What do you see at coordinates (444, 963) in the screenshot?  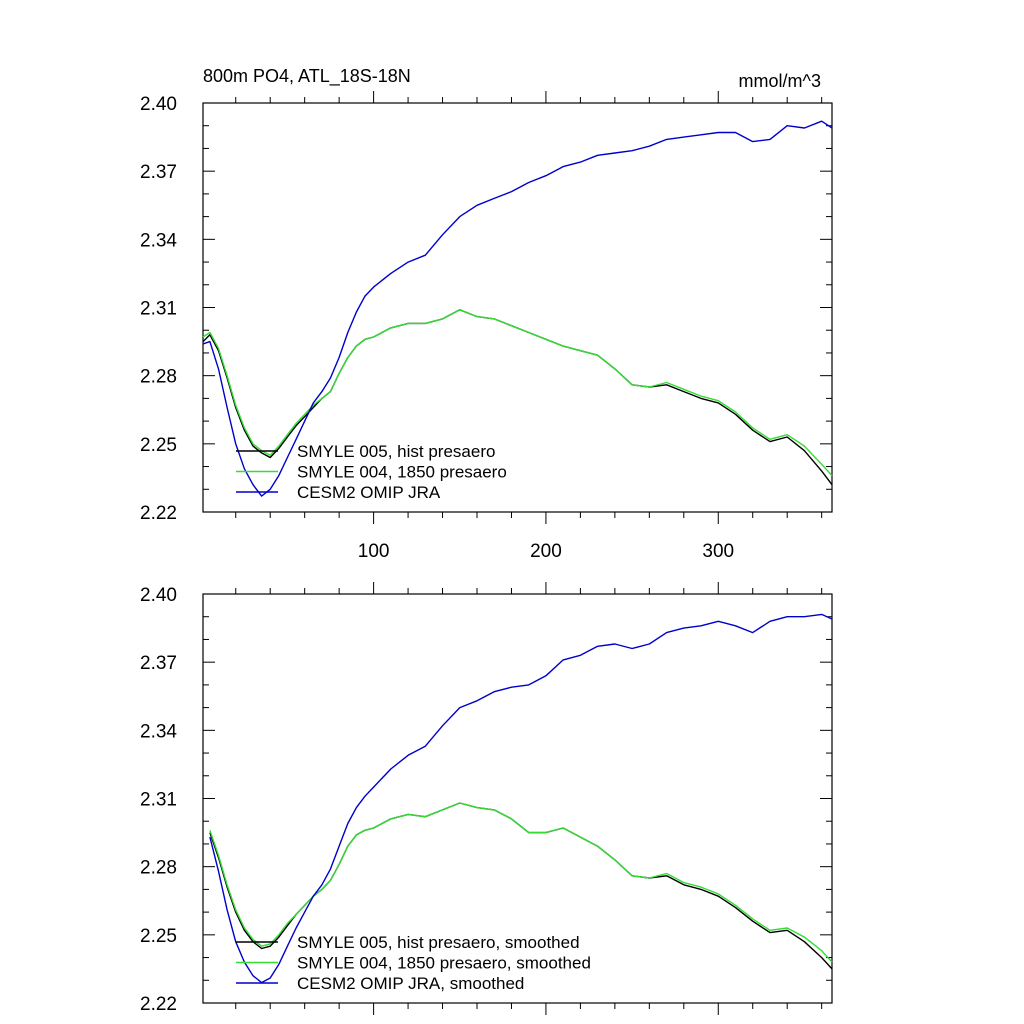 I see `legend-label: SMYLE 004, 1850 presaero, smoothed` at bounding box center [444, 963].